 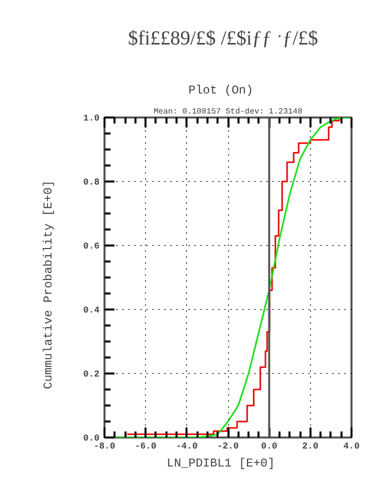 What do you see at coordinates (220, 463) in the screenshot?
I see `x-axis-title: LN_PDIBL1 [E+0]` at bounding box center [220, 463].